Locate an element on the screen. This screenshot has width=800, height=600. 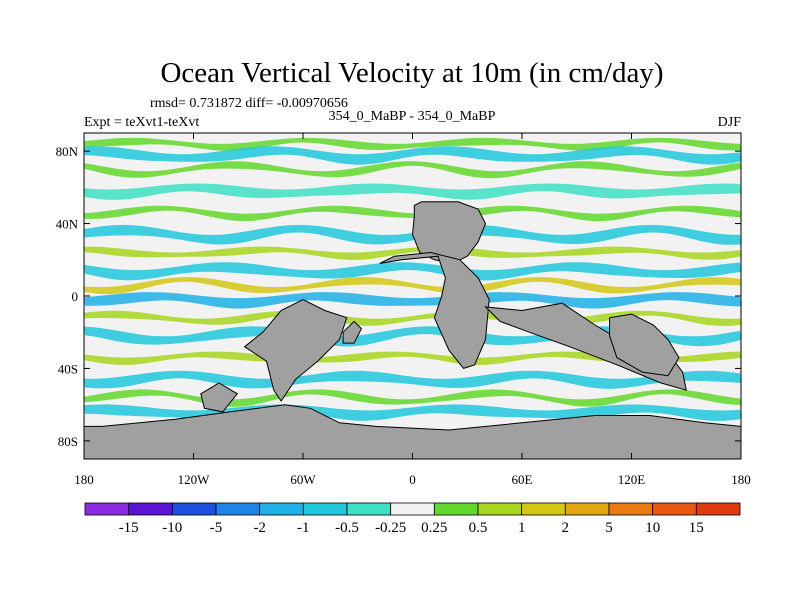
colorbar-label: 10 is located at coordinates (652, 528).